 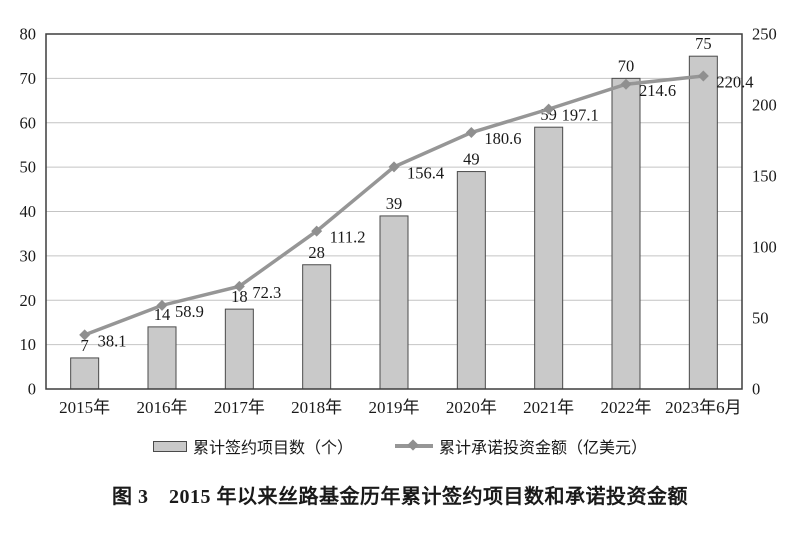 I want to click on bar-value-label: 49, so click(x=471, y=159).